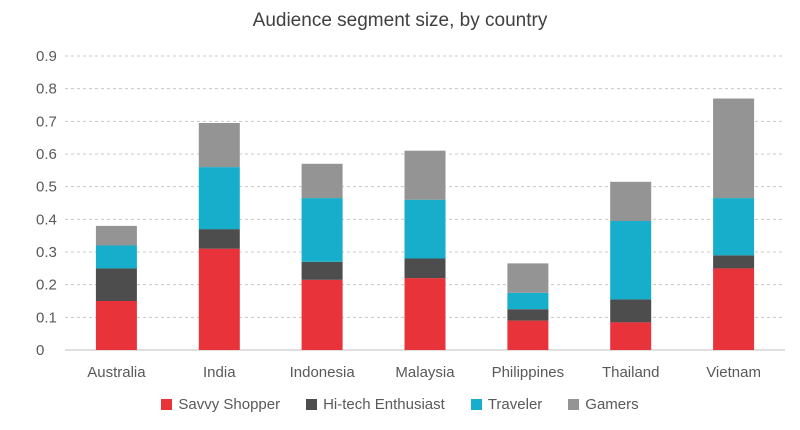 This screenshot has height=430, width=800. I want to click on x-tick-label: Vietnam, so click(733, 372).